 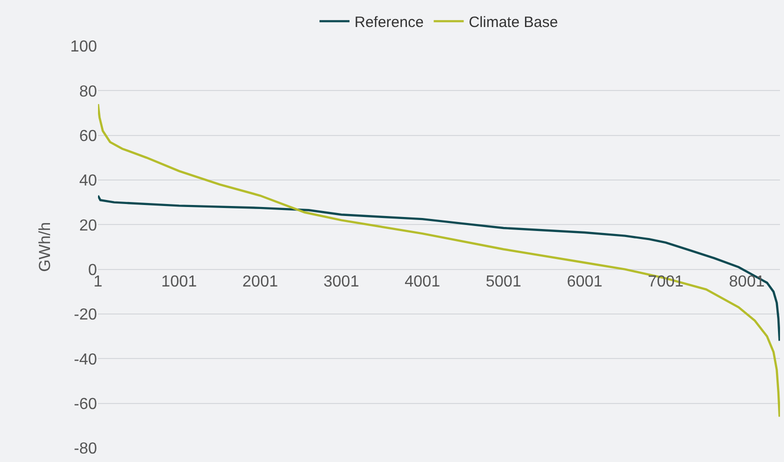 What do you see at coordinates (666, 281) in the screenshot?
I see `x-tick-label: 7001` at bounding box center [666, 281].